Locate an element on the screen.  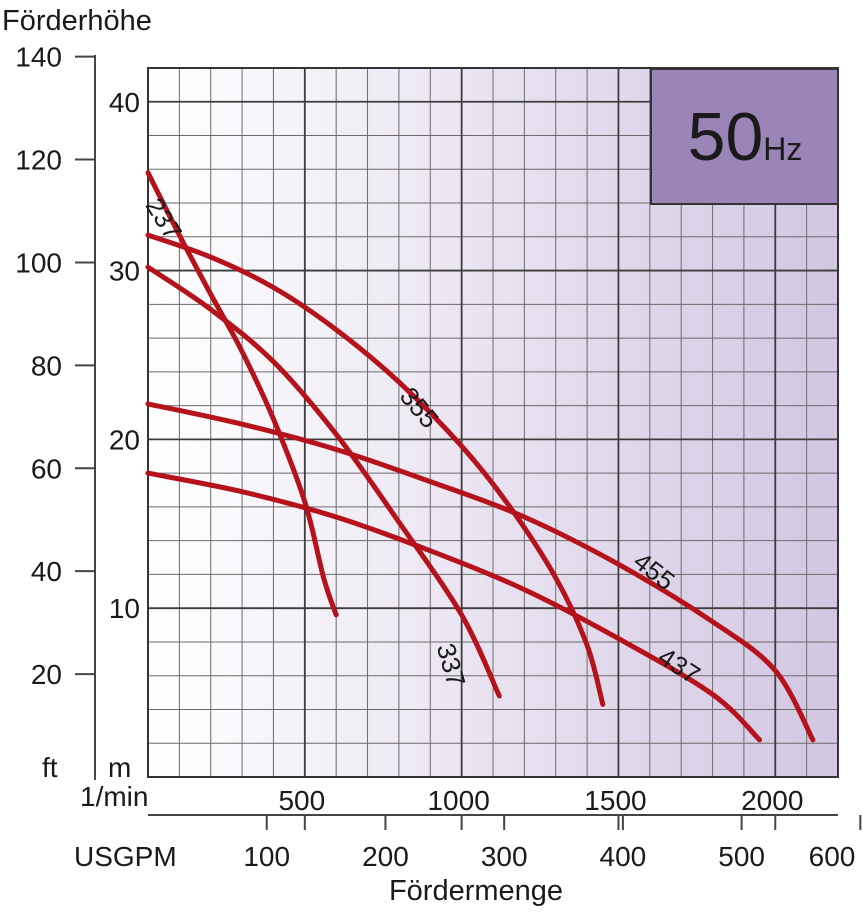
frequency-badge-background is located at coordinates (744, 136).